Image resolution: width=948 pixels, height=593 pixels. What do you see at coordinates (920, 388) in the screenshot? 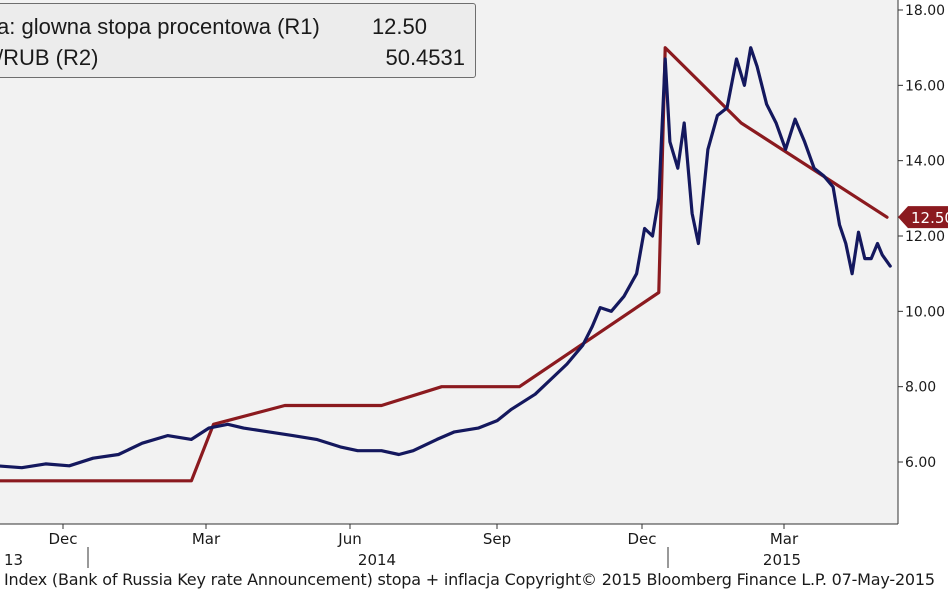
I see `y-tick-label: 8.00` at bounding box center [920, 388].